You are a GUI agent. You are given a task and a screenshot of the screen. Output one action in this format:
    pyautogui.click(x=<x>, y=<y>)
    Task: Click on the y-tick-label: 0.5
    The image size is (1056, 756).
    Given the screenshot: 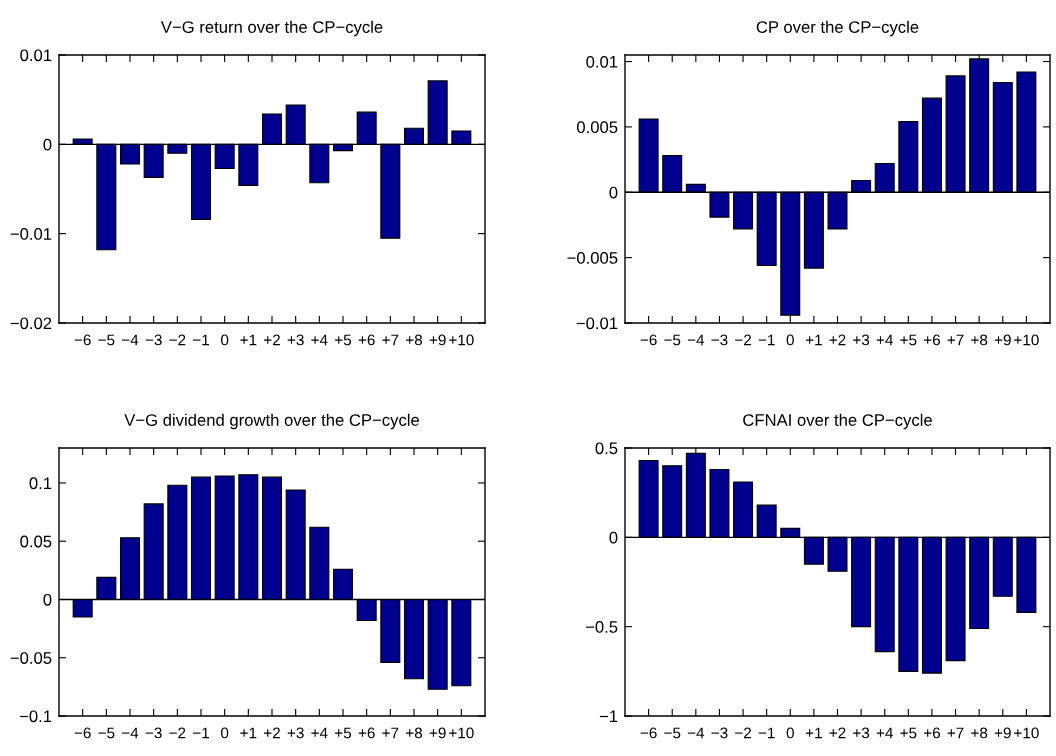 What is the action you would take?
    pyautogui.click(x=606, y=448)
    